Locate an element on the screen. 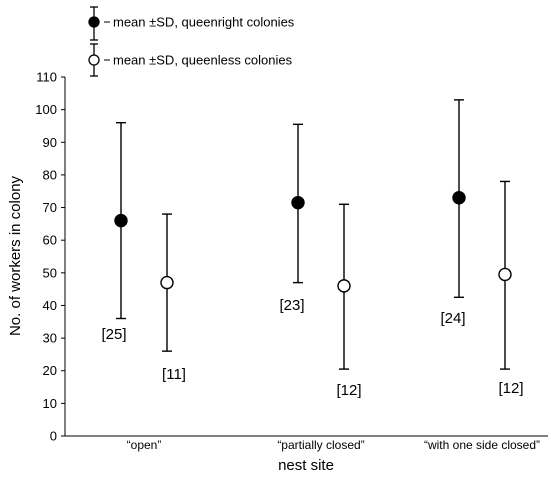  sample-size-label: [24] is located at coordinates (452, 318).